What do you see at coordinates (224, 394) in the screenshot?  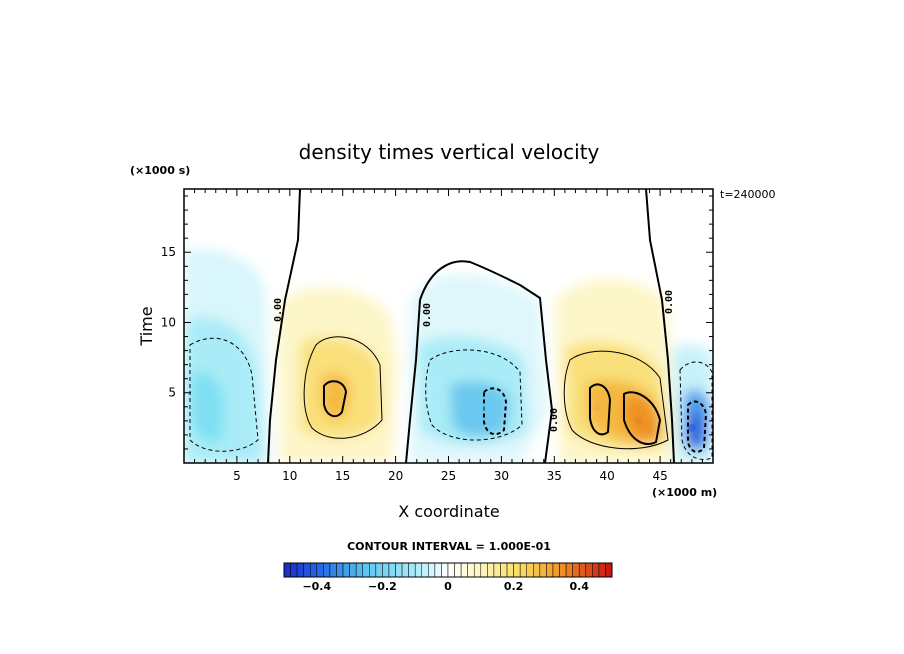 I see `contour-left-negative` at bounding box center [224, 394].